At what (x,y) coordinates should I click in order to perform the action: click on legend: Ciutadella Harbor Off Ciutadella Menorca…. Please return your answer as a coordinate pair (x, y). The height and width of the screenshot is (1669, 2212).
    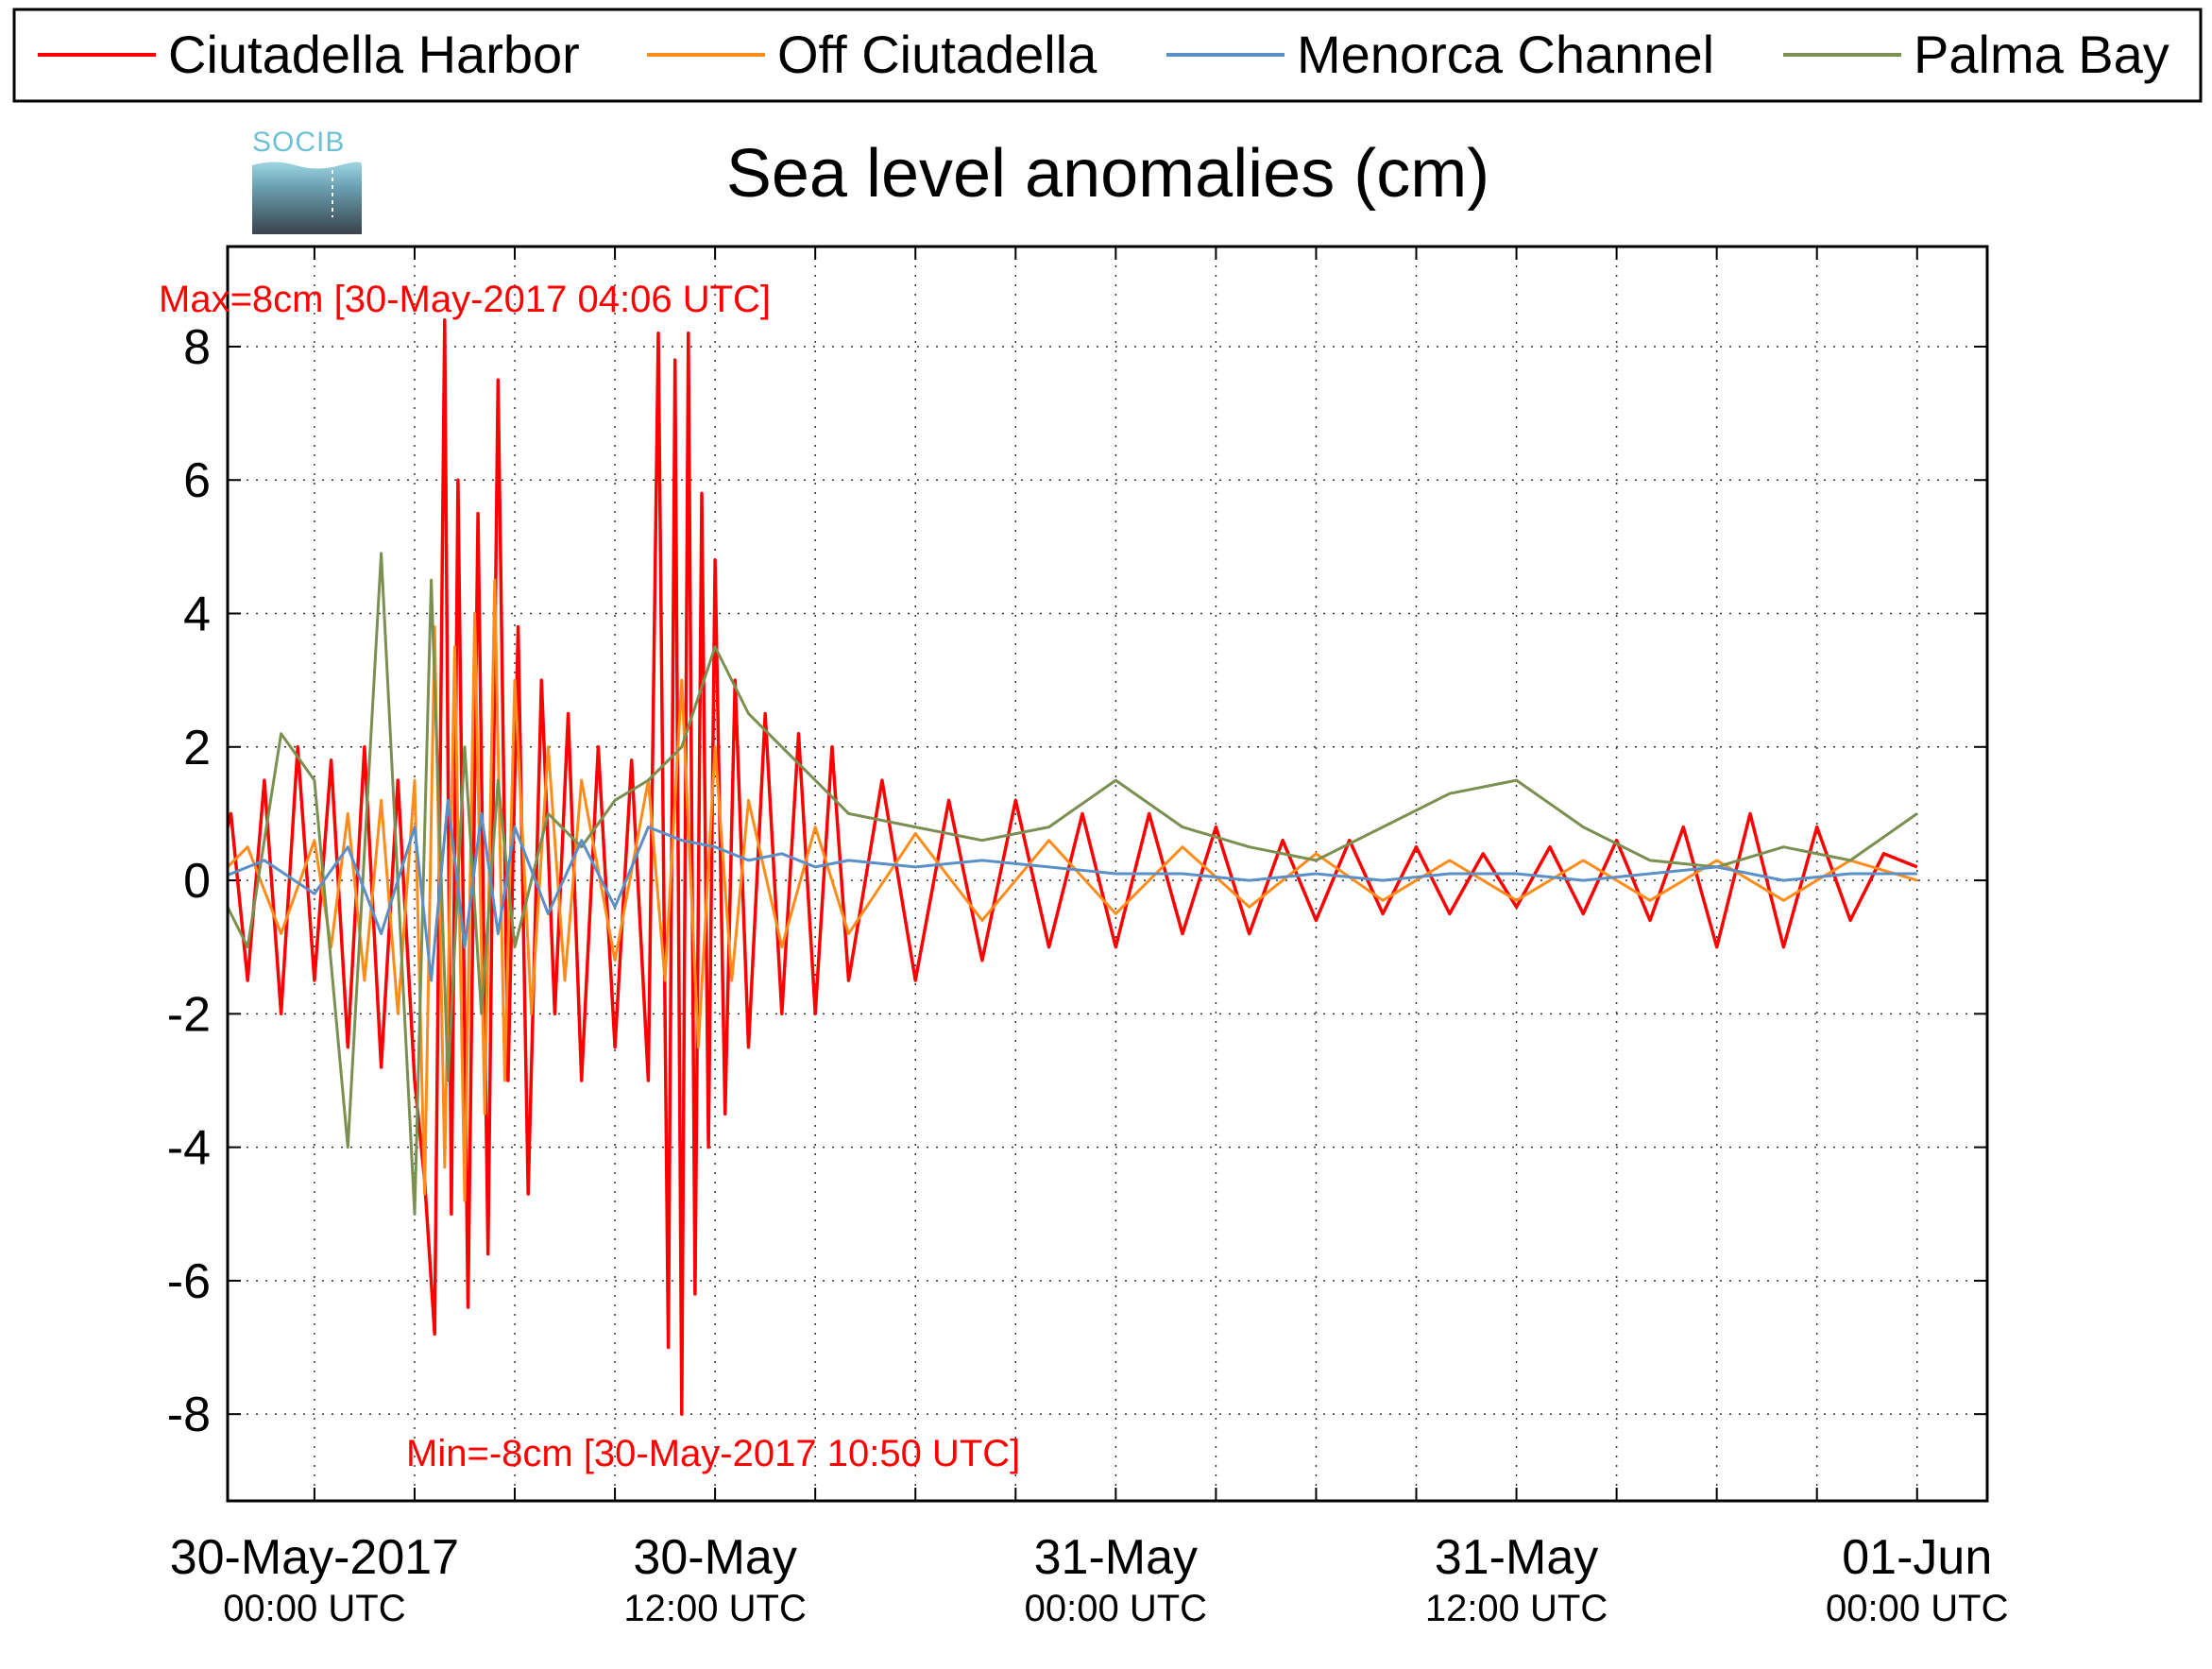
    Looking at the image, I should click on (1107, 56).